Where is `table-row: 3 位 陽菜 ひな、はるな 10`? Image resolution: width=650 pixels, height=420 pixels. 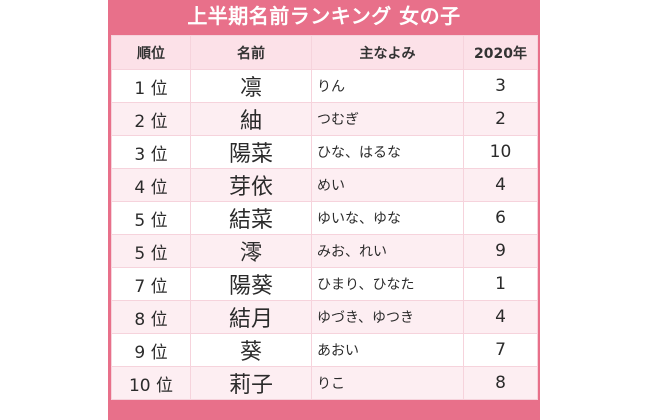 table-row: 3 位 陽菜 ひな、はるな 10 is located at coordinates (324, 152).